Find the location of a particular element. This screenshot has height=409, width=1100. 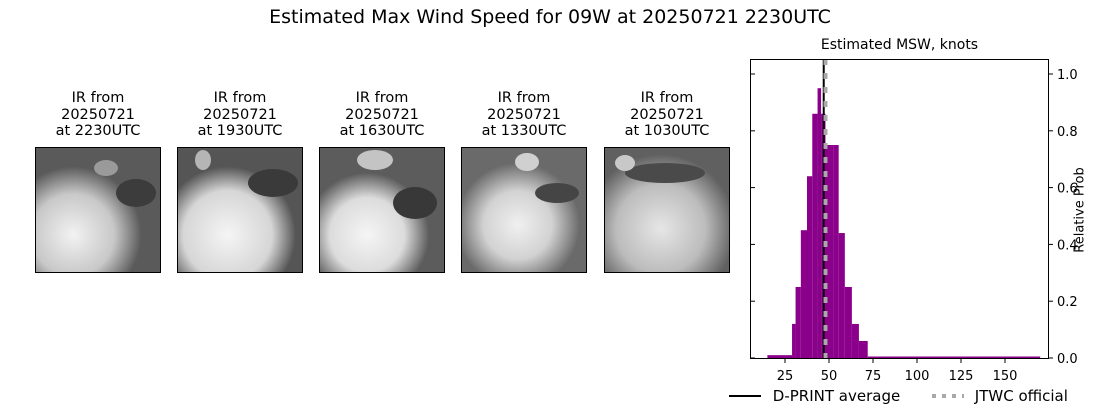

legend-item-jtwc: JTWC official is located at coordinates (999, 396).